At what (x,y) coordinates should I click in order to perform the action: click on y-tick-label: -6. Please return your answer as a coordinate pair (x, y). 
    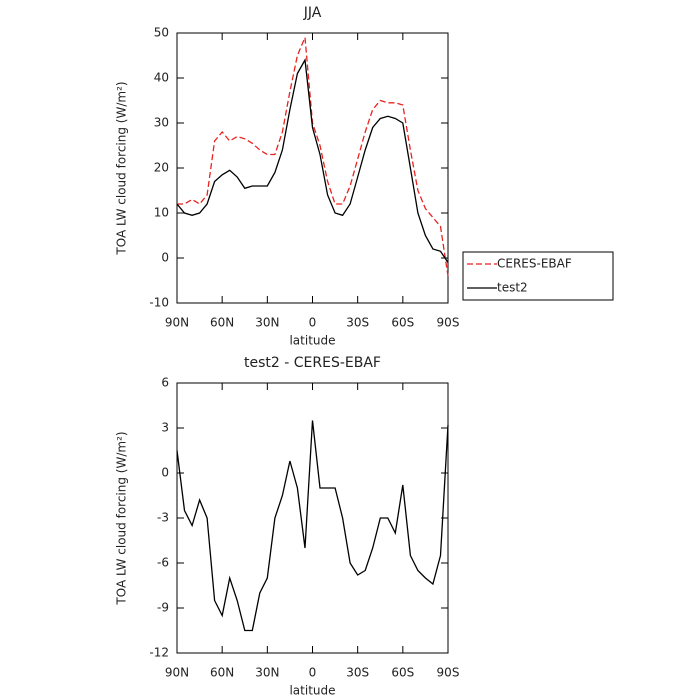
    Looking at the image, I should click on (163, 563).